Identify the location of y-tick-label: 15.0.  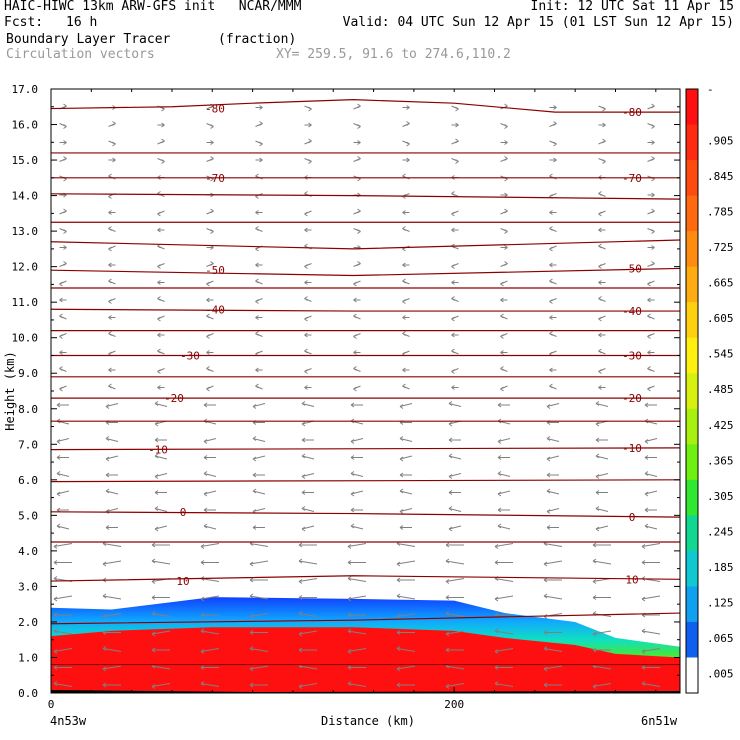
(25, 160).